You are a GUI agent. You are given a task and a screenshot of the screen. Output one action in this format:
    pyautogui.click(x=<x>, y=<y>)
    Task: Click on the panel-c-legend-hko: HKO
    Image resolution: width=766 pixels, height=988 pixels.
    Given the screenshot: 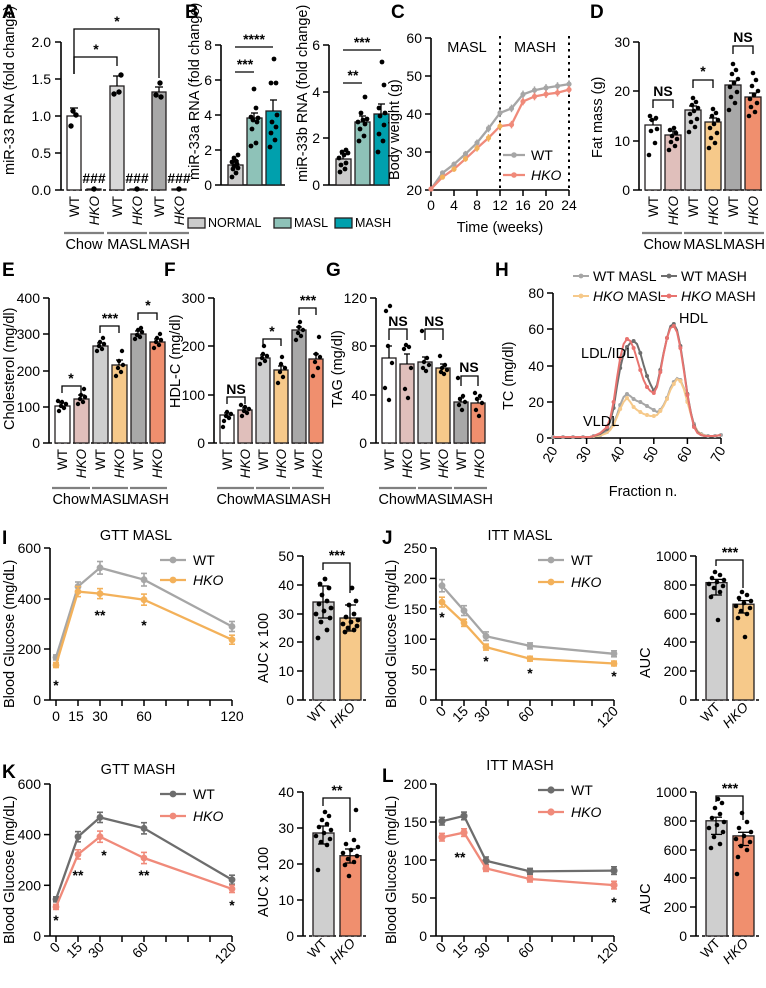 What is the action you would take?
    pyautogui.click(x=546, y=175)
    